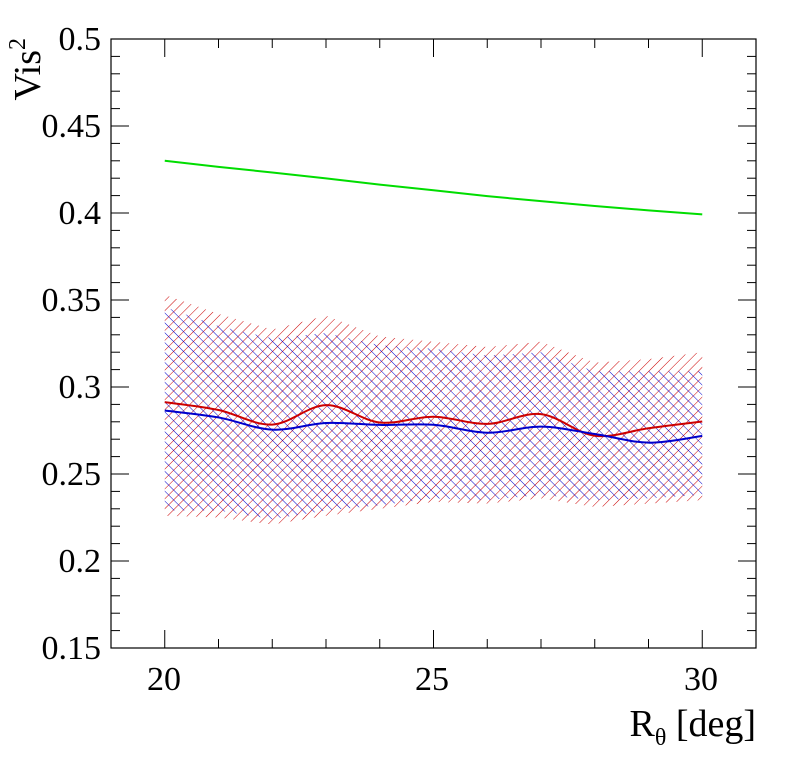 Image resolution: width=796 pixels, height=772 pixels. Describe the element at coordinates (28, 75) in the screenshot. I see `y-axis-title-main: Vis` at that location.